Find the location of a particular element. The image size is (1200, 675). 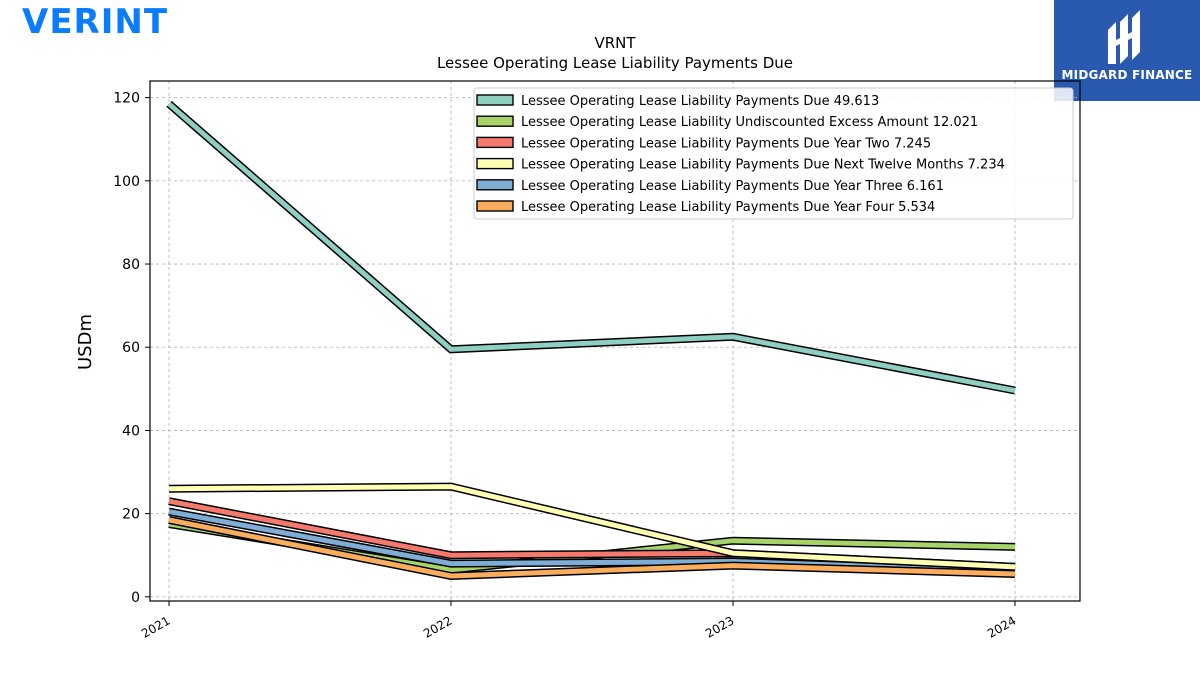

y-tick-label: 100 is located at coordinates (126, 182).